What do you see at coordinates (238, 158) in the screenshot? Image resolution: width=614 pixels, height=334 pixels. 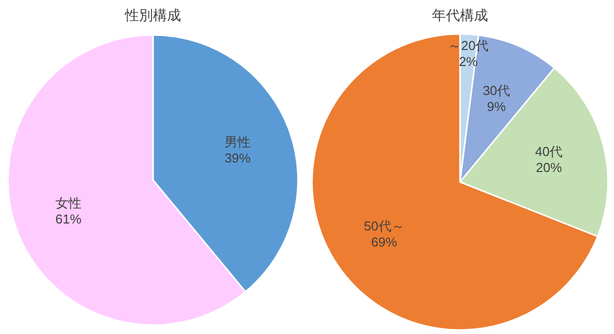 I see `data-label: 39%` at bounding box center [238, 158].